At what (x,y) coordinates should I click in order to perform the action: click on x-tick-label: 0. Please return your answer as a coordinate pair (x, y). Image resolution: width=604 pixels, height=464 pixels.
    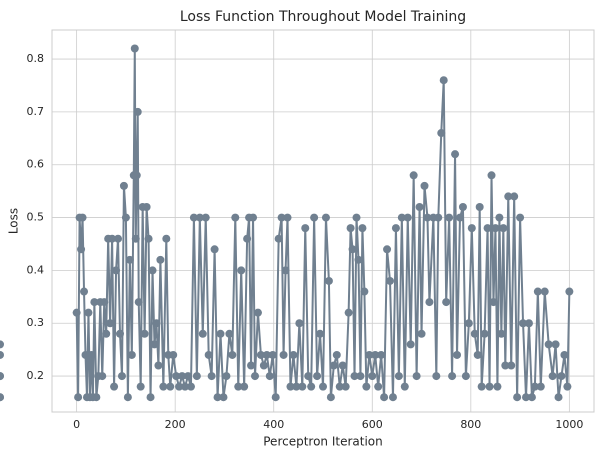
    Looking at the image, I should click on (76, 424).